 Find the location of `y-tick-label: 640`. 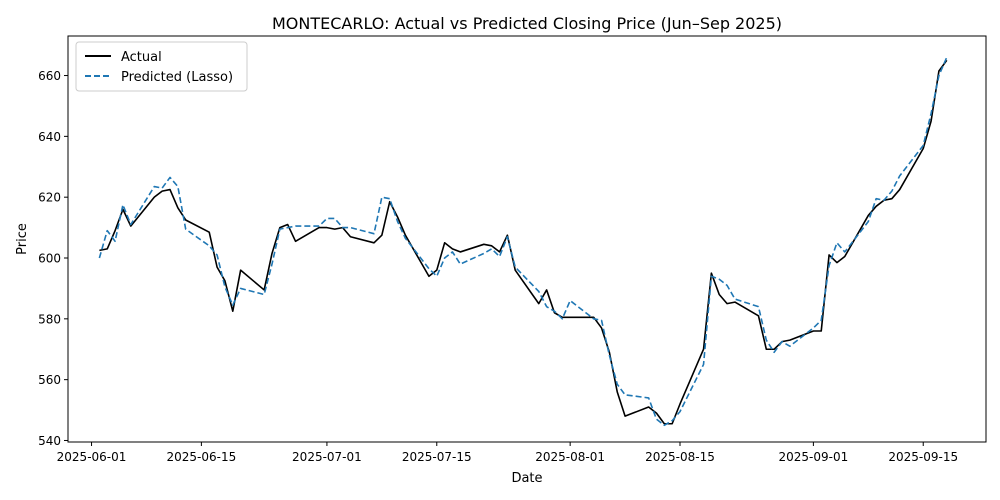

y-tick-label: 640 is located at coordinates (49, 137).